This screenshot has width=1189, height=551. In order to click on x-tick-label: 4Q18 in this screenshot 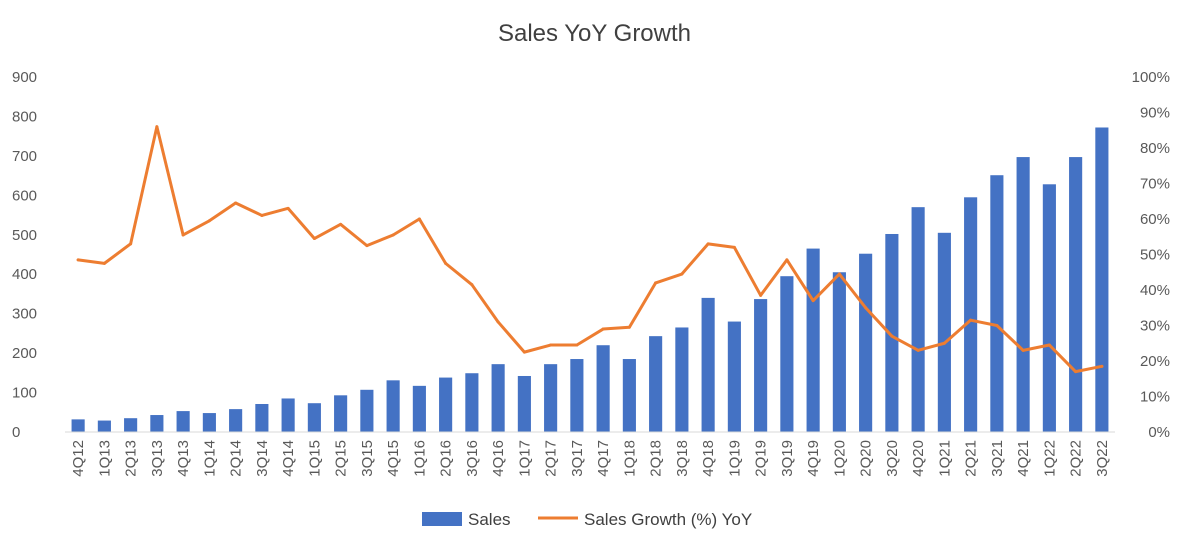, I will do `click(708, 458)`.